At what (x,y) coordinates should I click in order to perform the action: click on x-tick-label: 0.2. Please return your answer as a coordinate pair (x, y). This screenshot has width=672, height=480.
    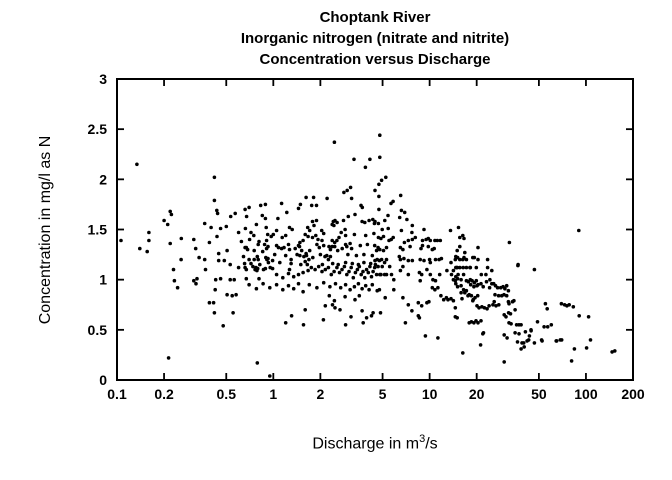
    Looking at the image, I should click on (164, 394).